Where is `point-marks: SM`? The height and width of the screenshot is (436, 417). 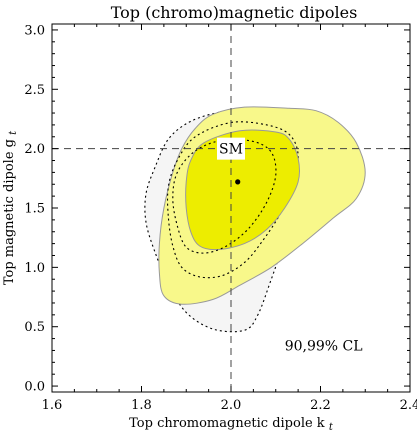
point-marks: SM is located at coordinates (231, 161).